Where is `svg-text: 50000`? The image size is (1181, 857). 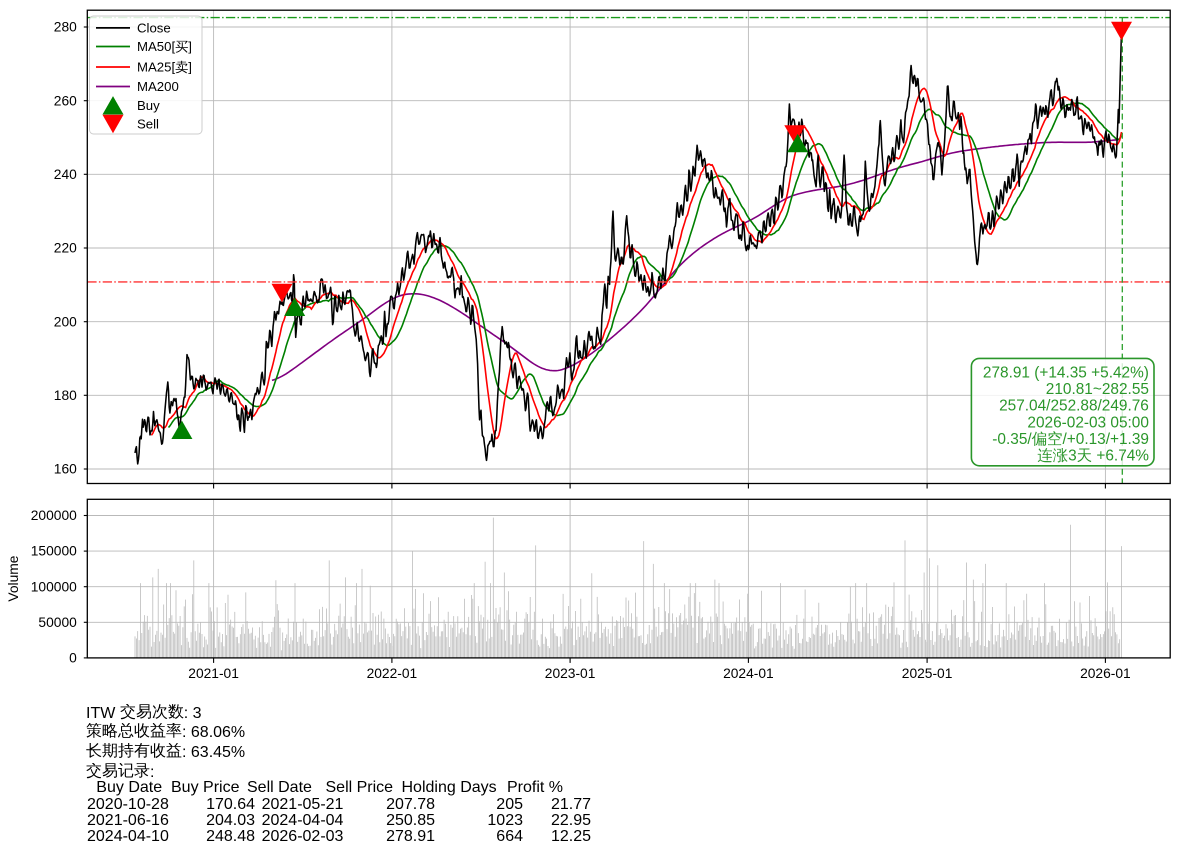 svg-text: 50000 is located at coordinates (57, 622).